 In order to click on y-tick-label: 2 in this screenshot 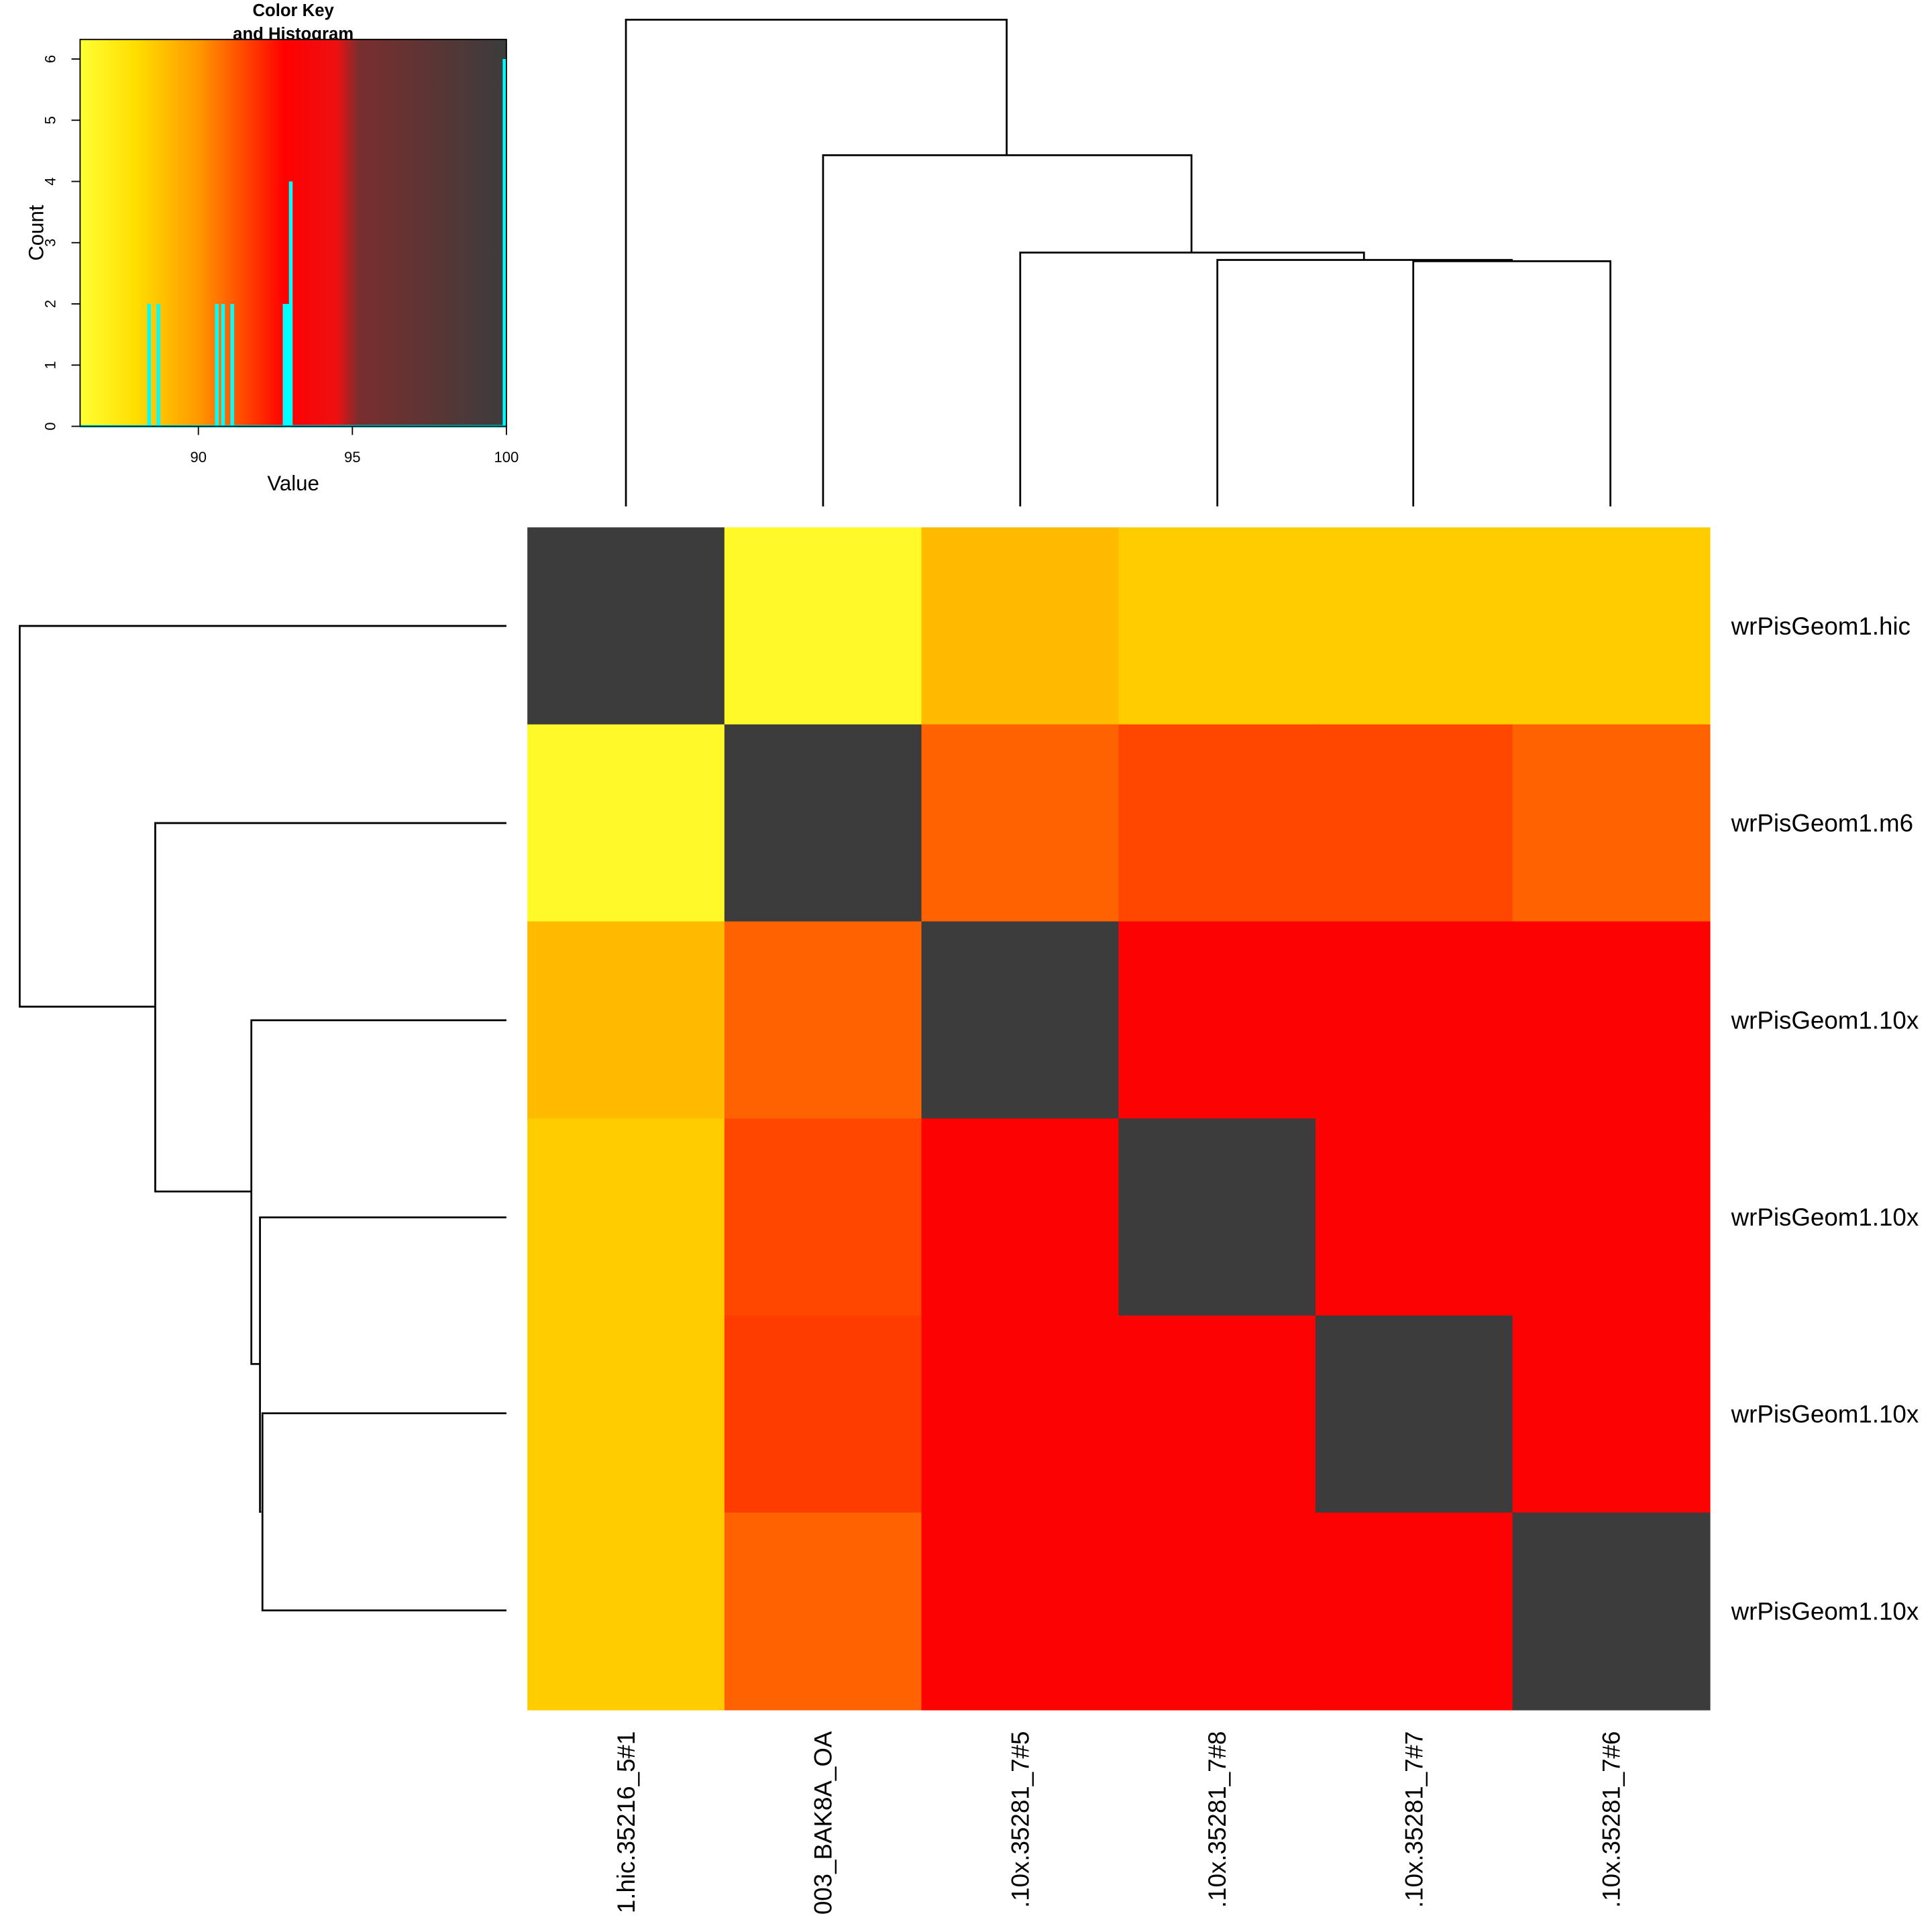, I will do `click(50, 304)`.